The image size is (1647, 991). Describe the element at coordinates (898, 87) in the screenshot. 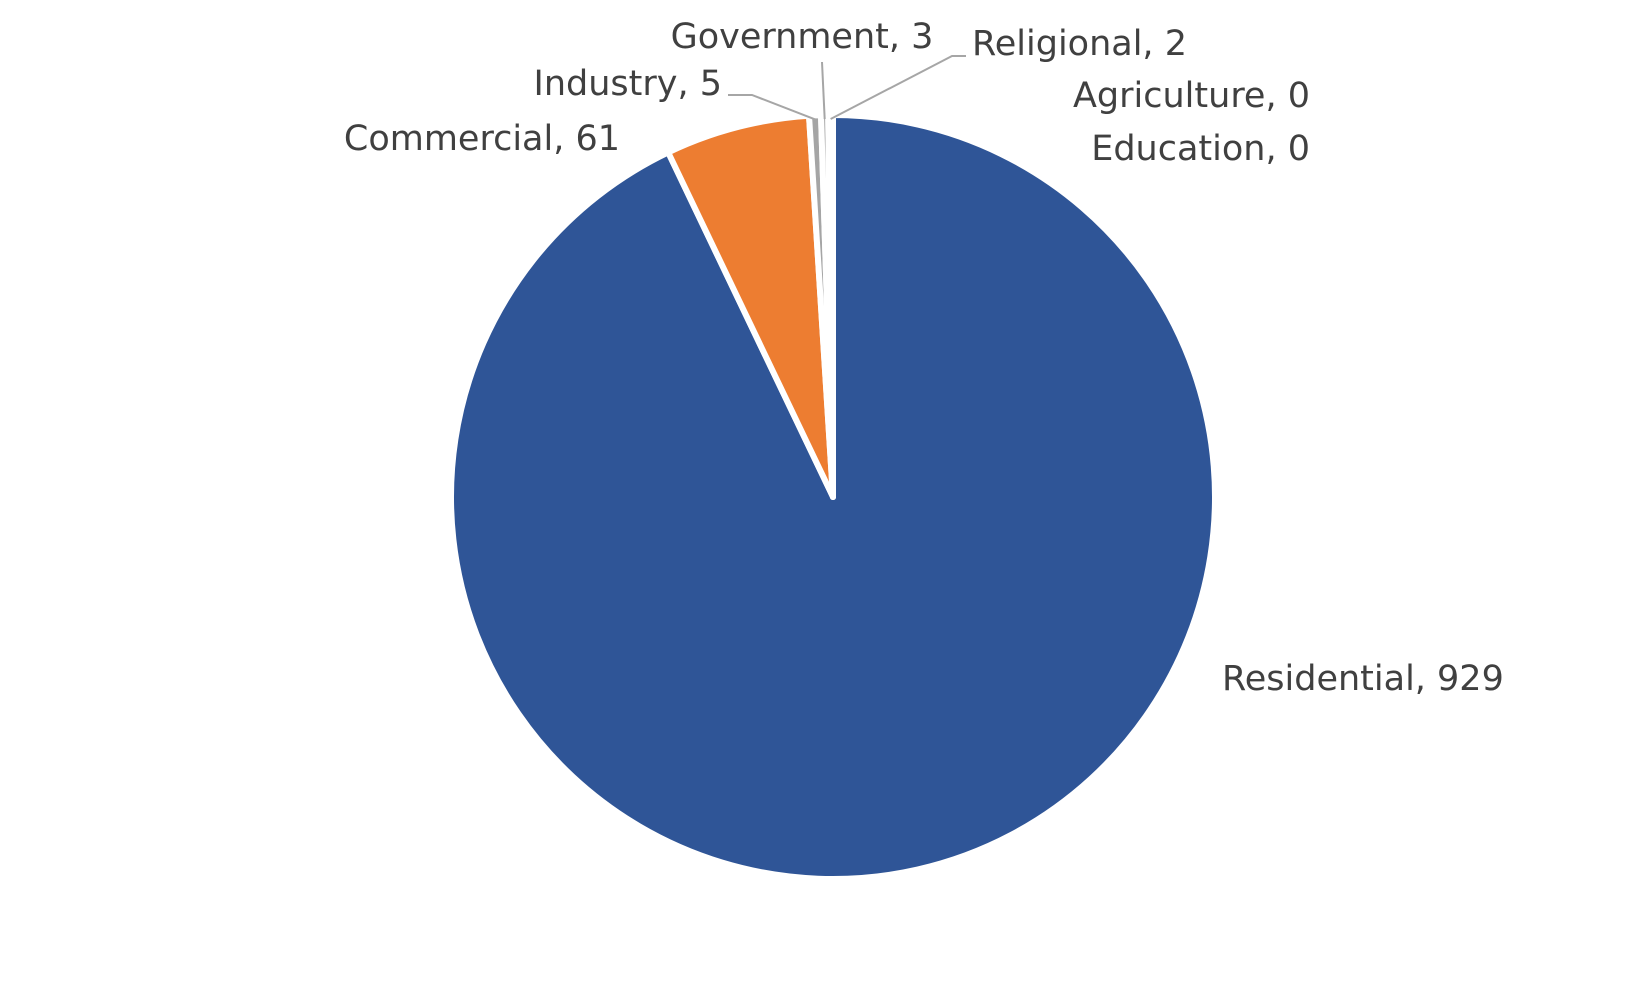

I see `leader-line-religional` at that location.